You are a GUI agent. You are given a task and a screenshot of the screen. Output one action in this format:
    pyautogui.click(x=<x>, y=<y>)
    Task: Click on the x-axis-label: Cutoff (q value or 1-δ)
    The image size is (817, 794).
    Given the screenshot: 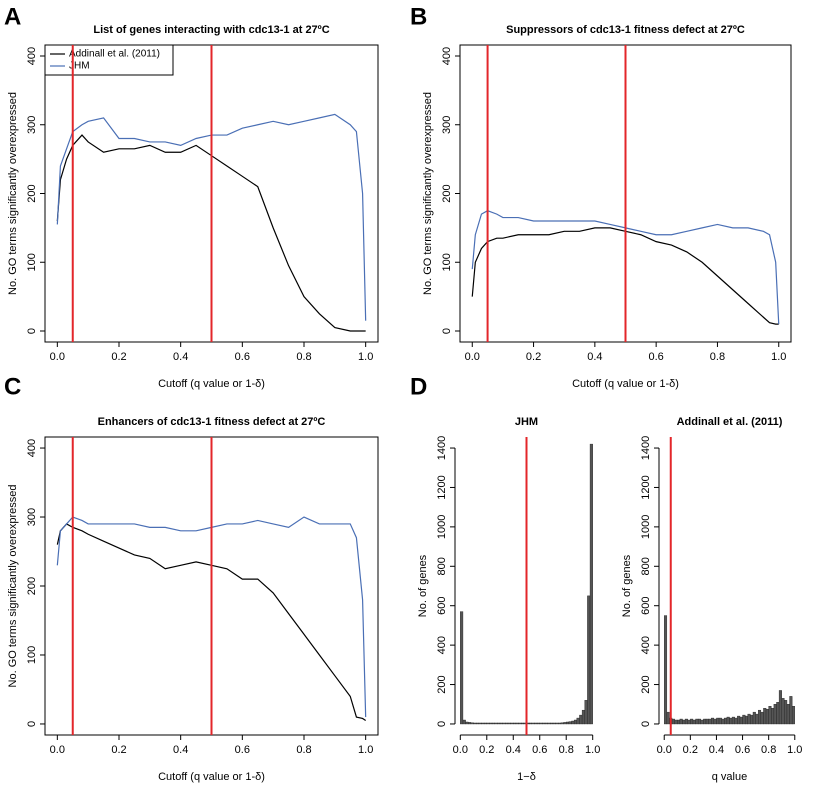 What is the action you would take?
    pyautogui.click(x=211, y=777)
    